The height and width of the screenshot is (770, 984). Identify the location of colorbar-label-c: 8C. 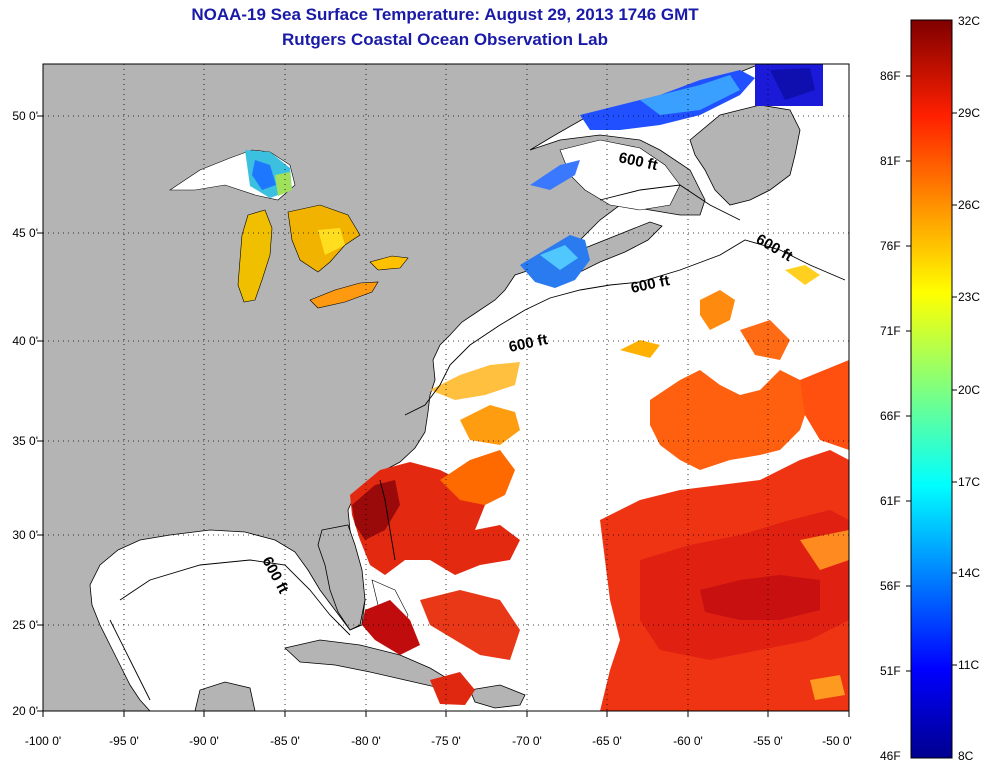
(966, 756).